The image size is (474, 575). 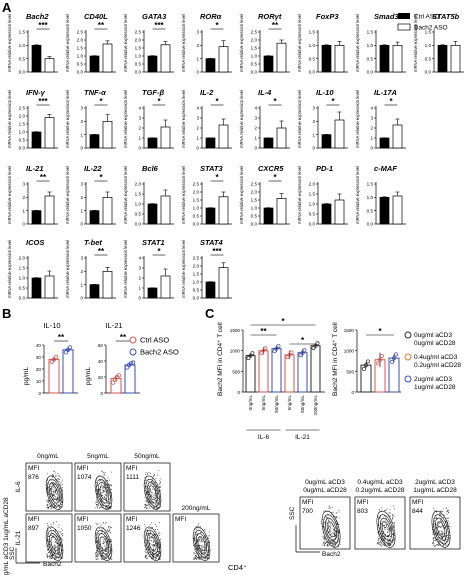 What do you see at coordinates (254, 64) in the screenshot?
I see `y-tick-label: 0.5` at bounding box center [254, 64].